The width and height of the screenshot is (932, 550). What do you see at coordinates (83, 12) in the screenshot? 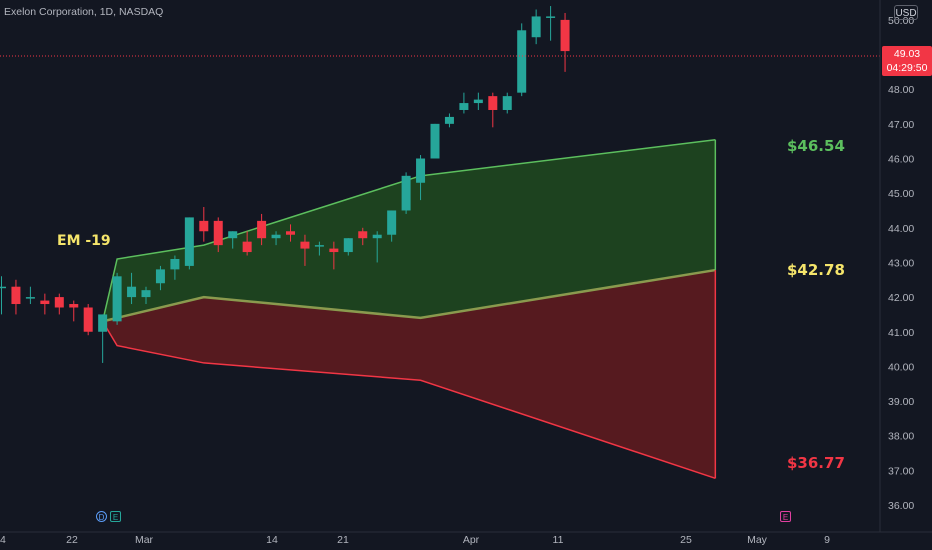
I see `chart-title: Exelon Corporation, 1D, NASDAQ` at bounding box center [83, 12].